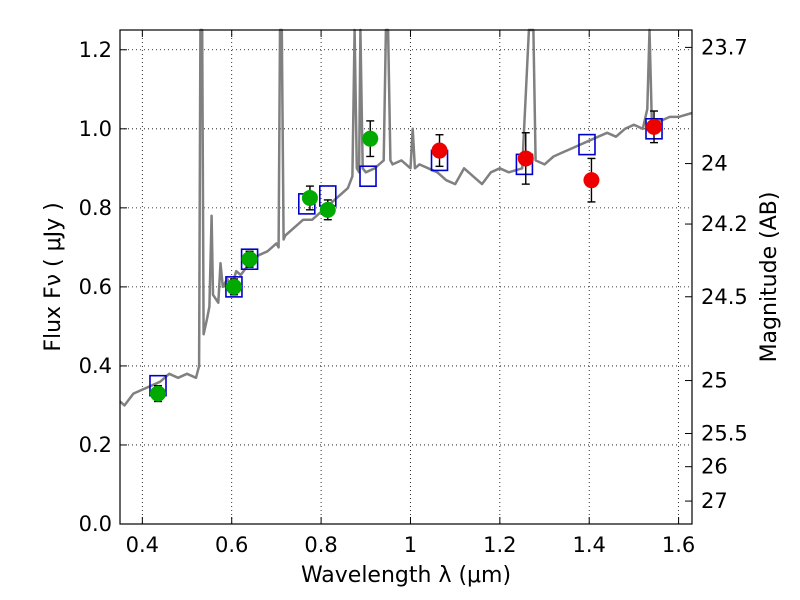  I want to click on y2-axis-label: Magnitude (AB), so click(769, 277).